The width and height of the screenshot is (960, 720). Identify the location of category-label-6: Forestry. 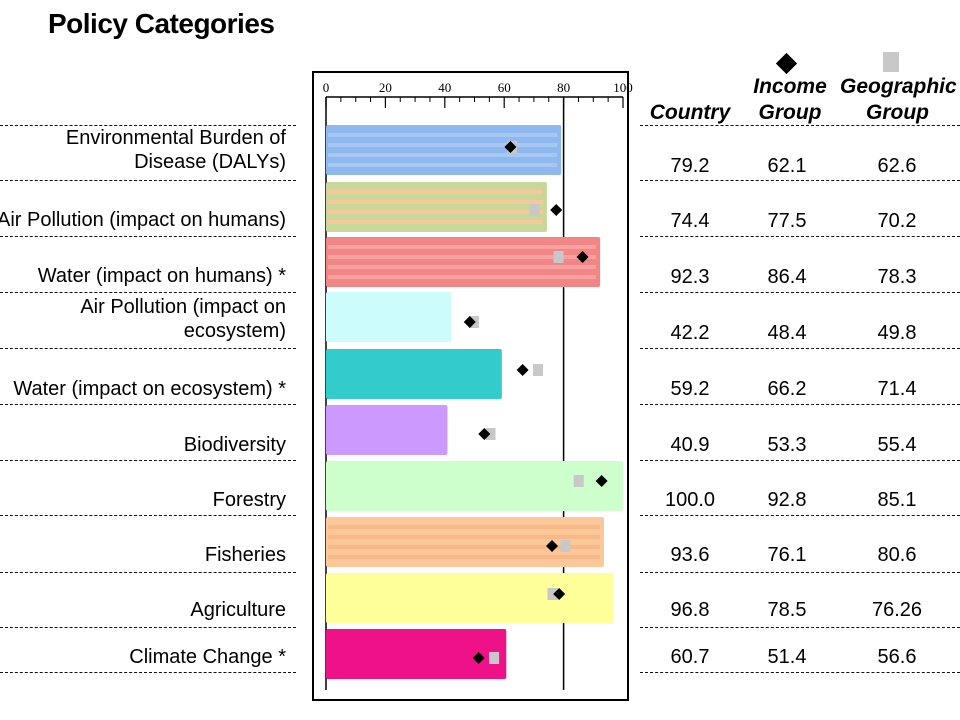
(249, 500).